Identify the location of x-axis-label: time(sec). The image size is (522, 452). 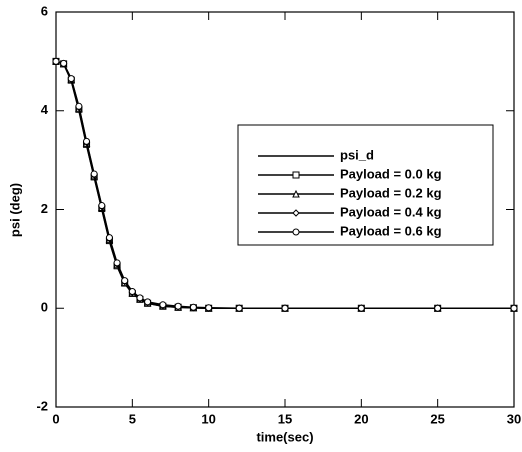
(284, 436).